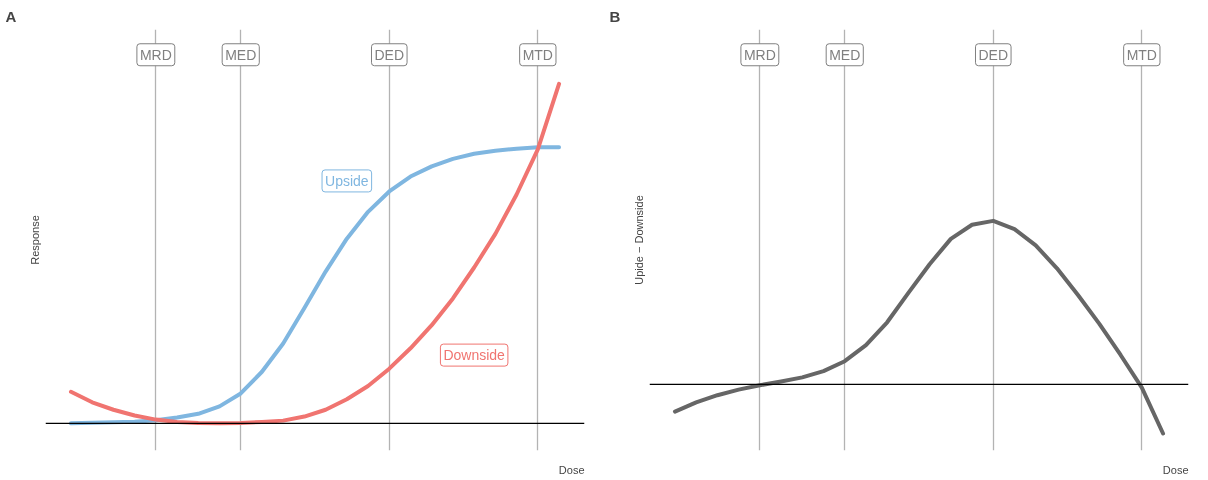 The image size is (1208, 480). I want to click on chart-title: B, so click(615, 16).